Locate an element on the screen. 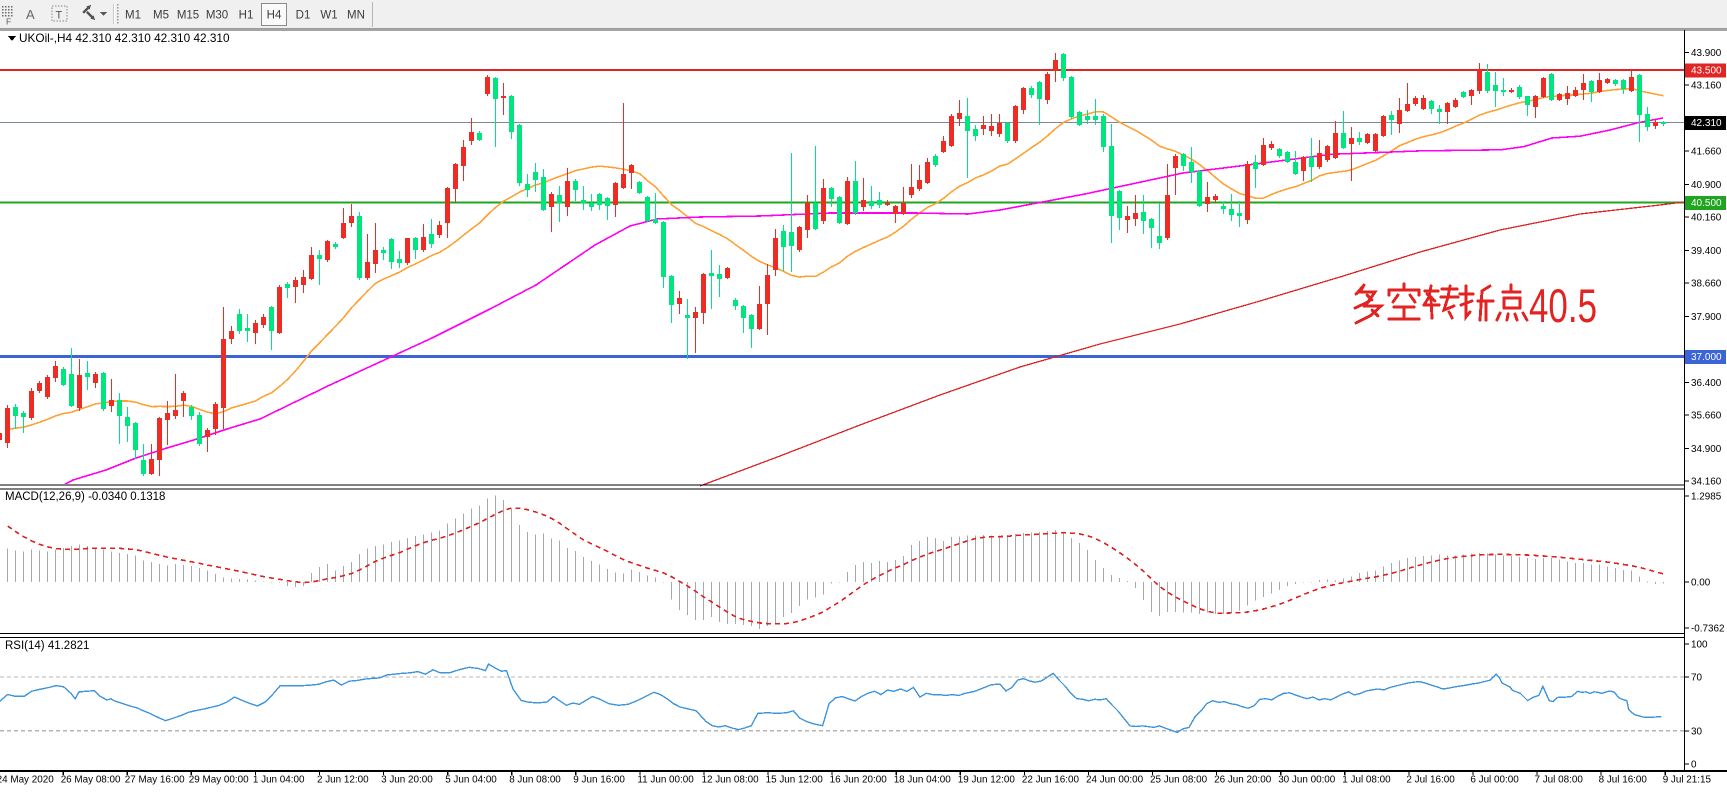 The width and height of the screenshot is (1727, 792). svg-text: 8 Jul 16:00 is located at coordinates (1623, 780).